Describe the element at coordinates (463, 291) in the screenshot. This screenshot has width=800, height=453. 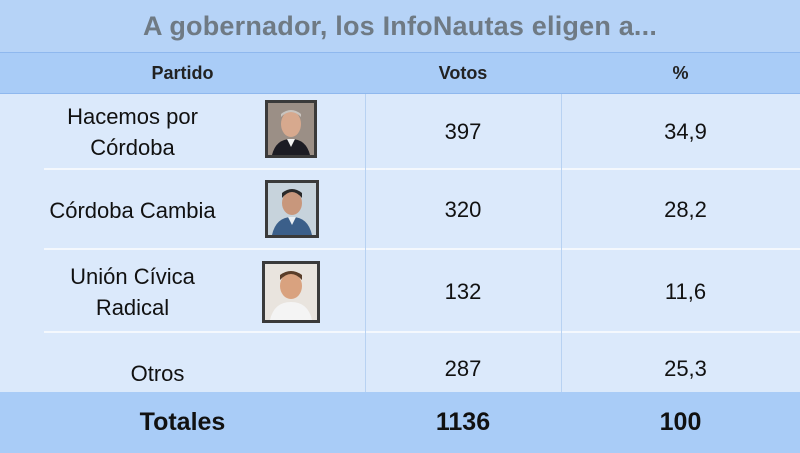
I see `votes-value: 132` at that location.